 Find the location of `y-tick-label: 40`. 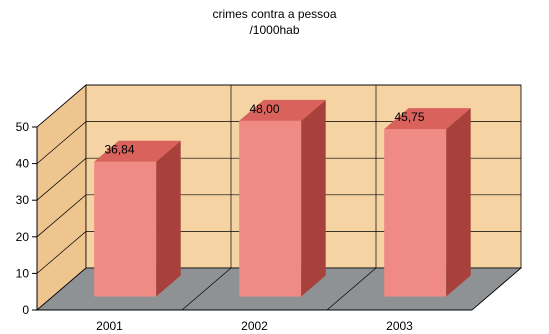

y-tick-label: 40 is located at coordinates (23, 164).